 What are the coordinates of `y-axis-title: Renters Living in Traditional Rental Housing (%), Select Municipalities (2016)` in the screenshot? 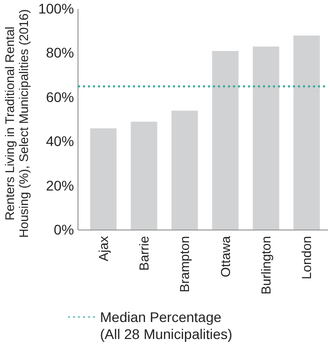 It's located at (17, 123).